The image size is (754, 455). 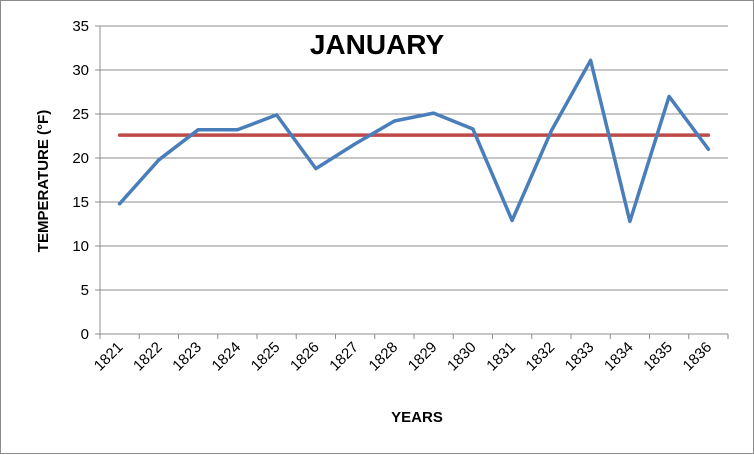 What do you see at coordinates (148, 357) in the screenshot?
I see `x-tick-label: 1822` at bounding box center [148, 357].